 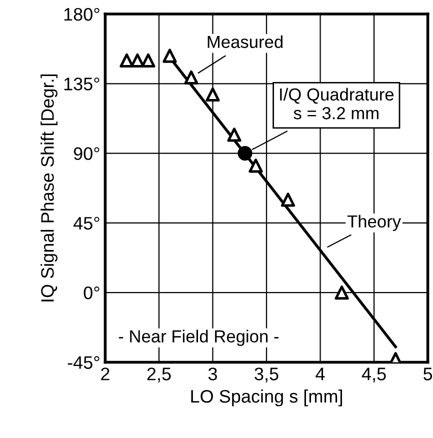 I want to click on annotation: Theory, so click(x=374, y=223).